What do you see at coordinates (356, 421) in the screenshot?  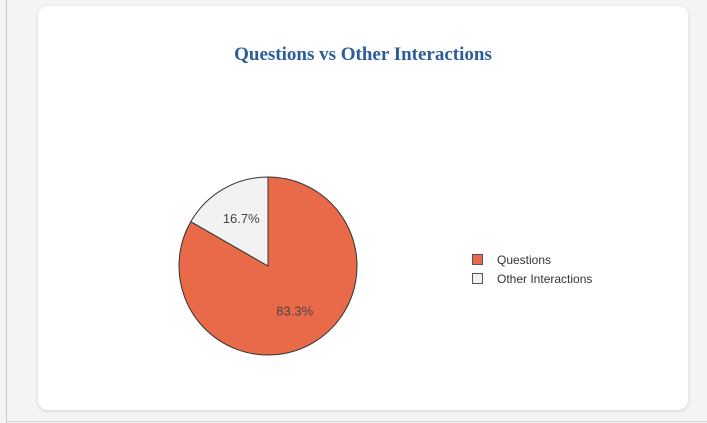 I see `bottom-divider` at bounding box center [356, 421].